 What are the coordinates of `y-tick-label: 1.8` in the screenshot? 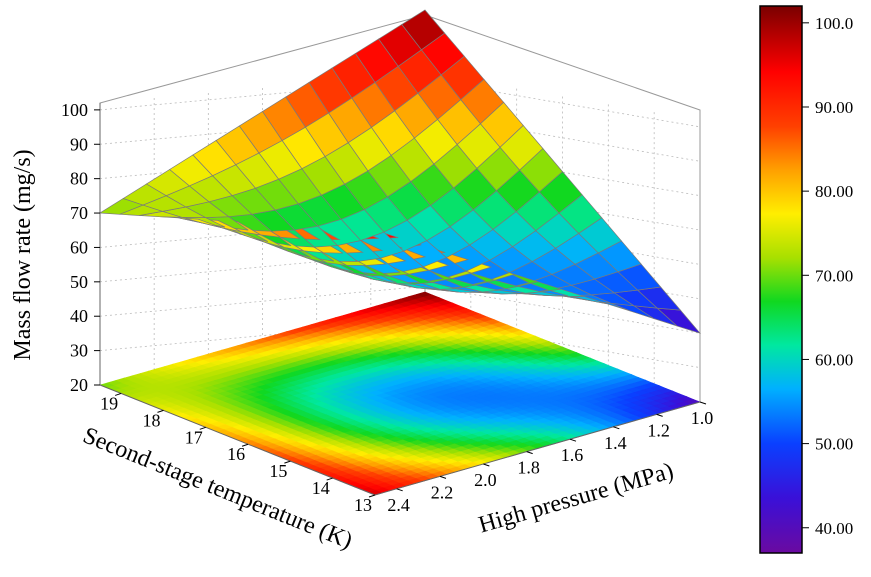 It's located at (528, 468).